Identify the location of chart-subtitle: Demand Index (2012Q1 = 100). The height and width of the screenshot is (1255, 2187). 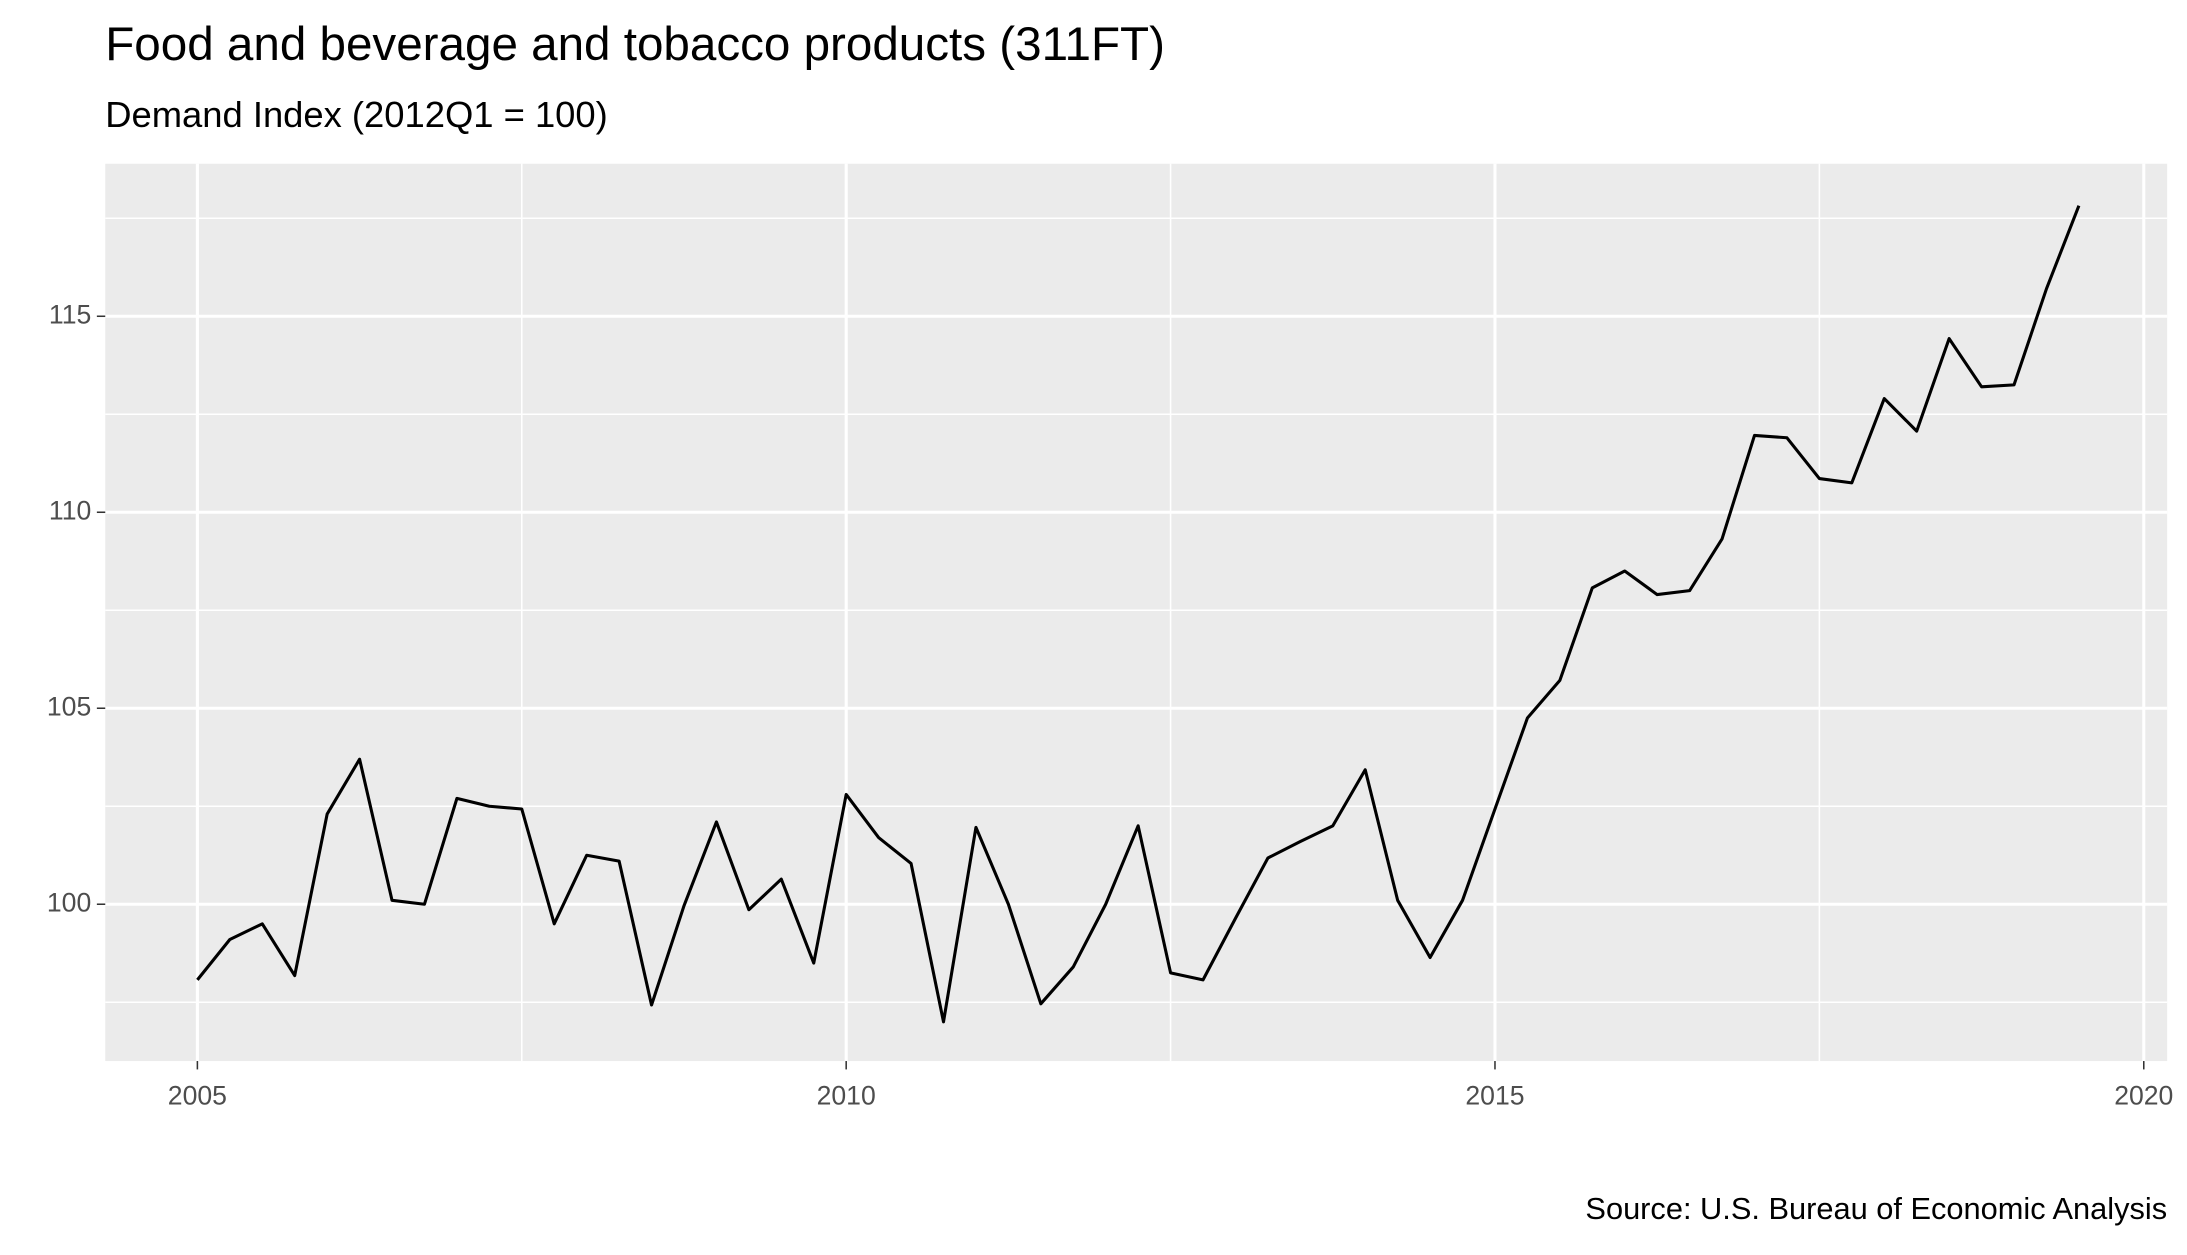
(356, 114).